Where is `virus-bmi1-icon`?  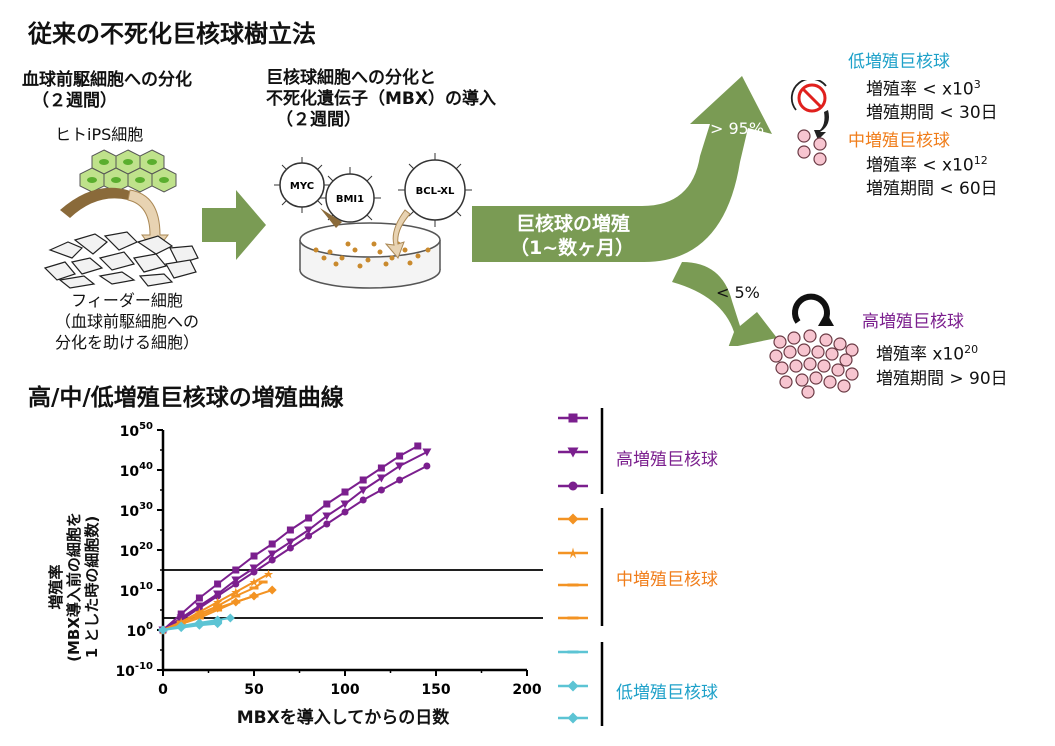 virus-bmi1-icon is located at coordinates (350, 195).